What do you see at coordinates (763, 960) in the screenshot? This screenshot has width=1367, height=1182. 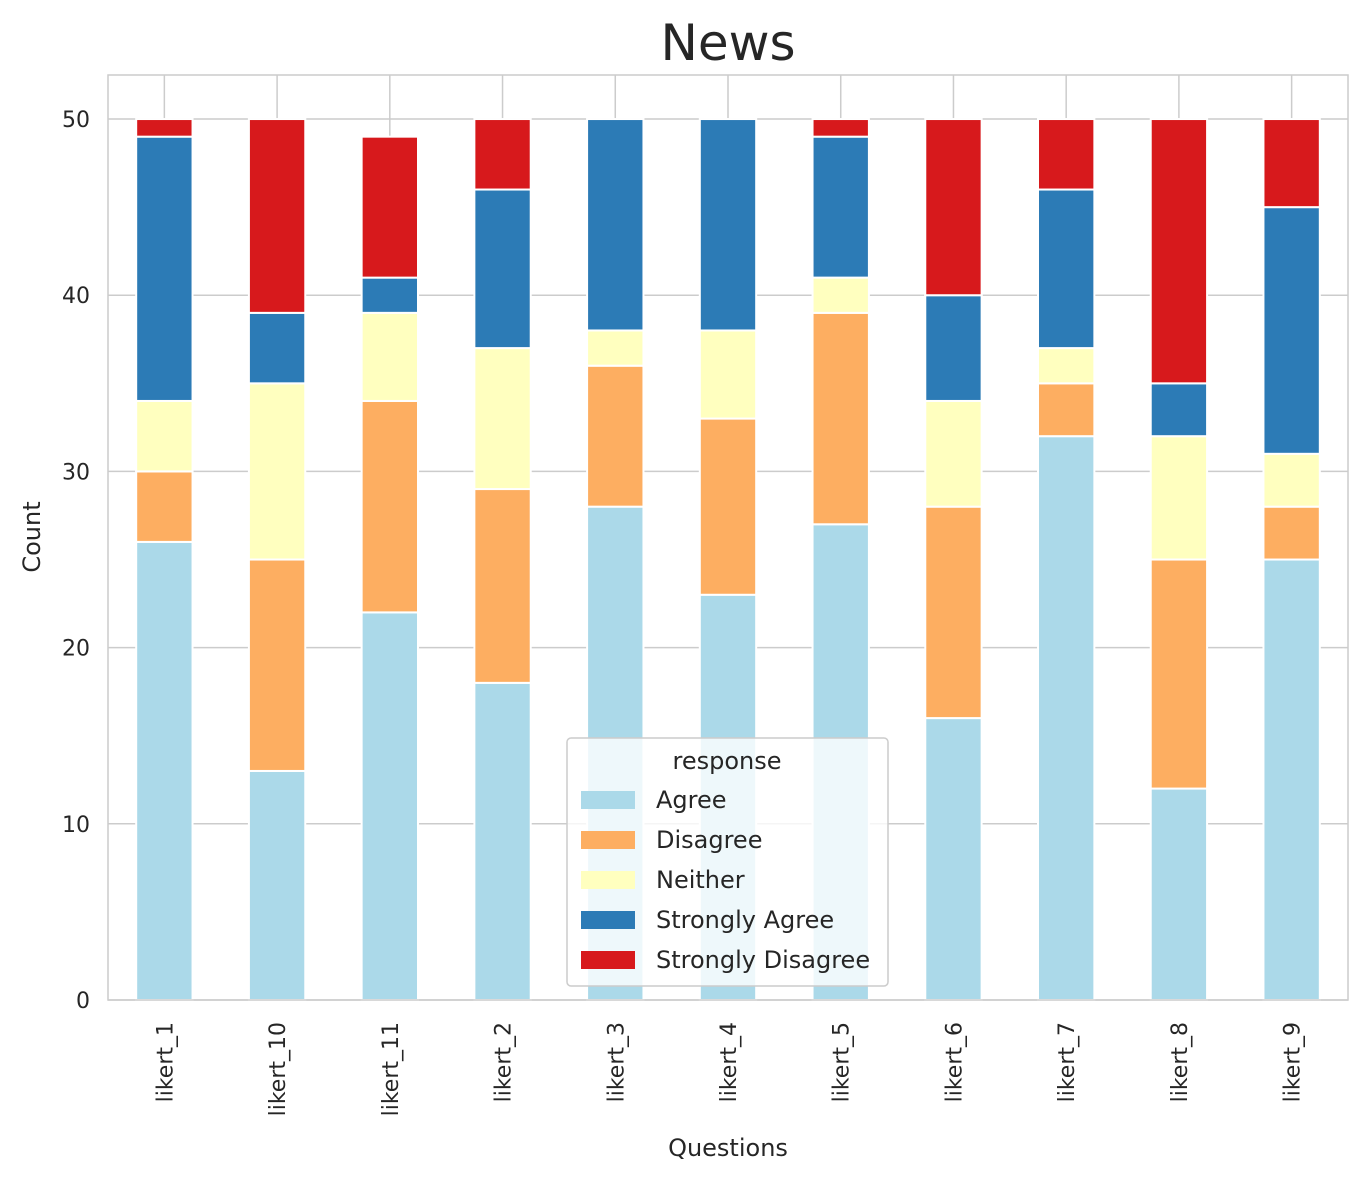 I see `legend-label-strongly-disagree: Strongly Disagree` at bounding box center [763, 960].